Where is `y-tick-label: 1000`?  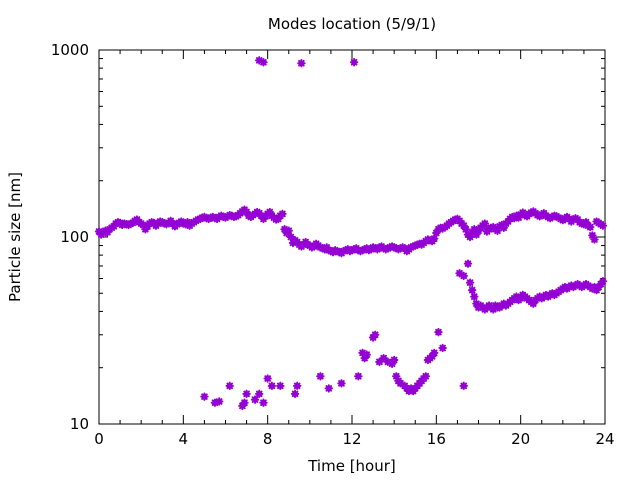 y-tick-label: 1000 is located at coordinates (70, 50).